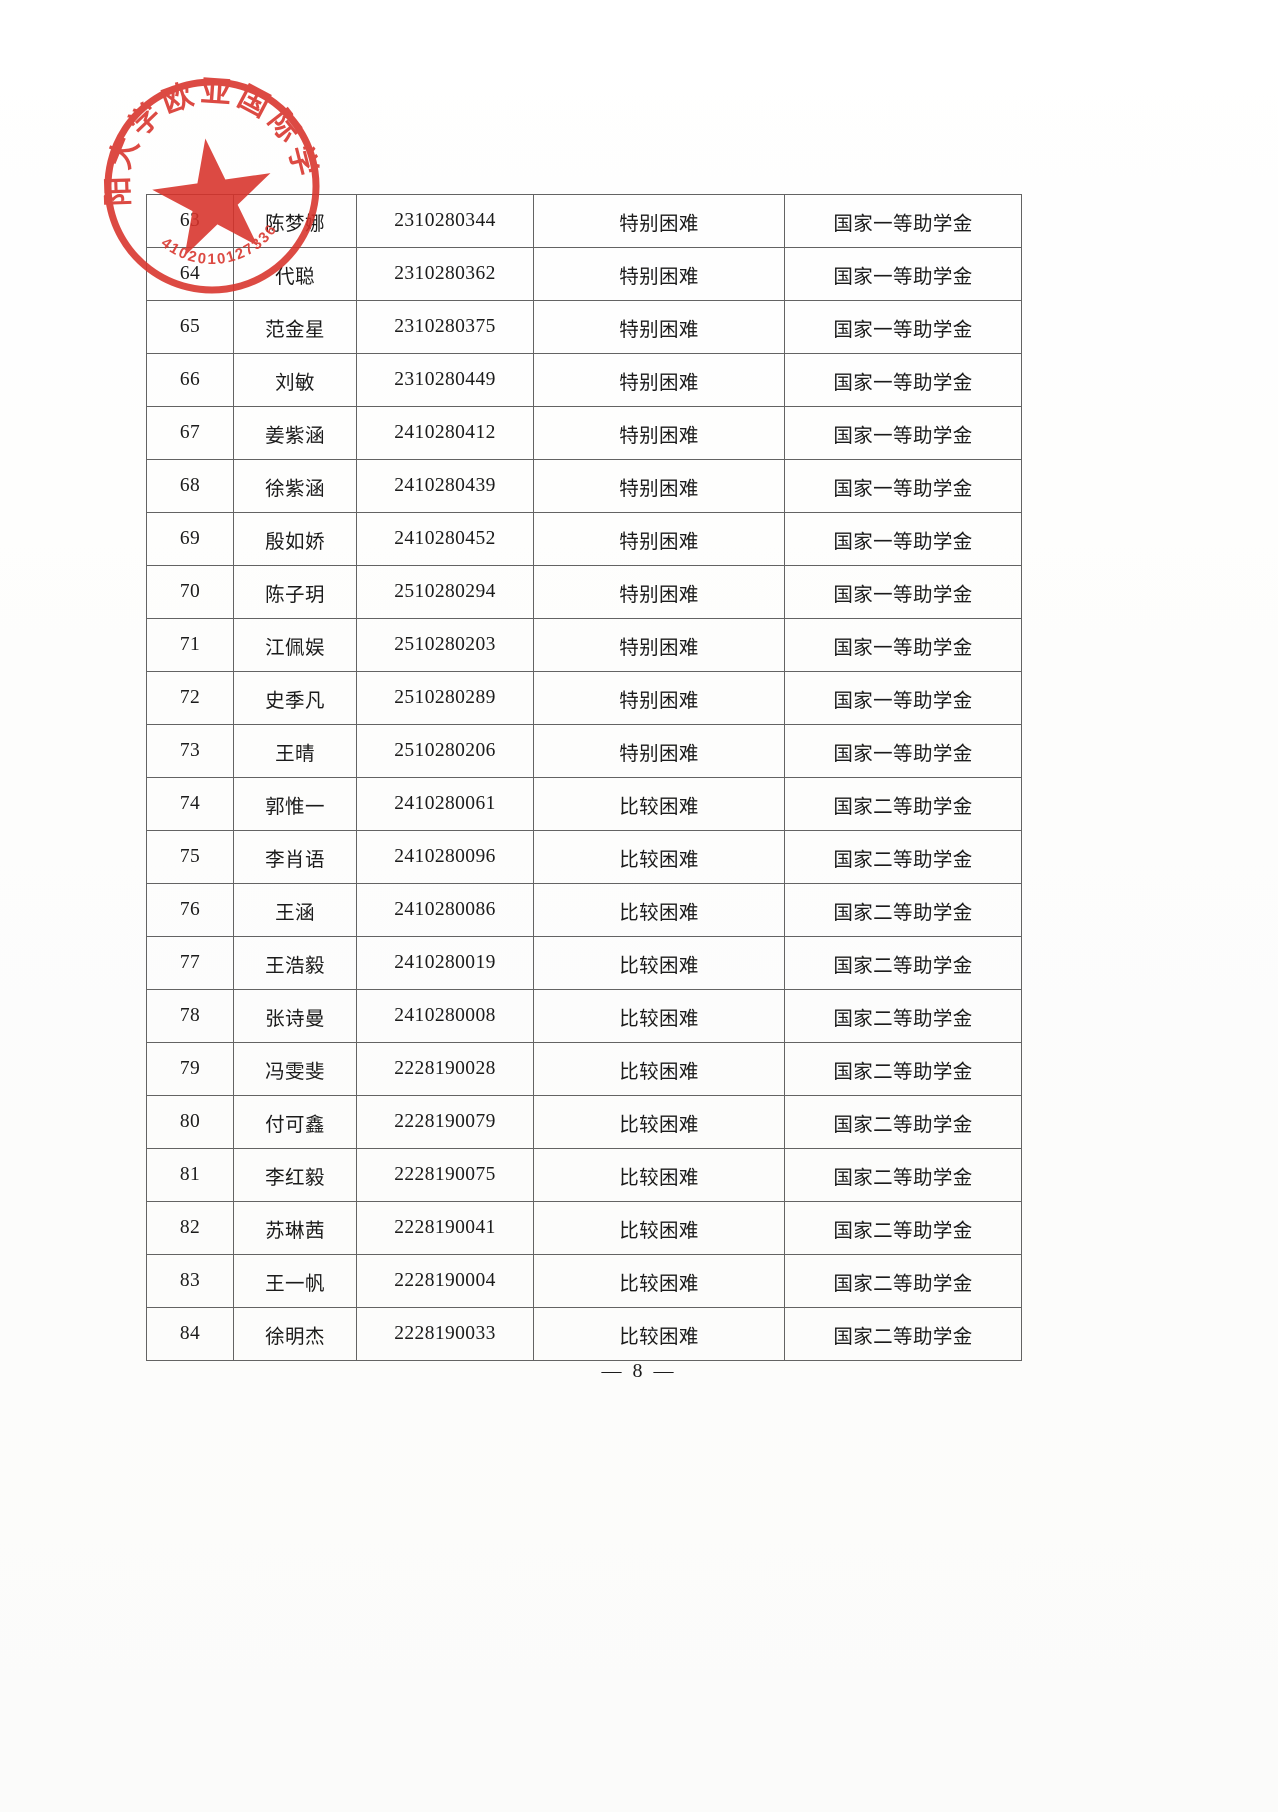 This screenshot has height=1812, width=1278. I want to click on cell-serial-number: 82, so click(190, 1228).